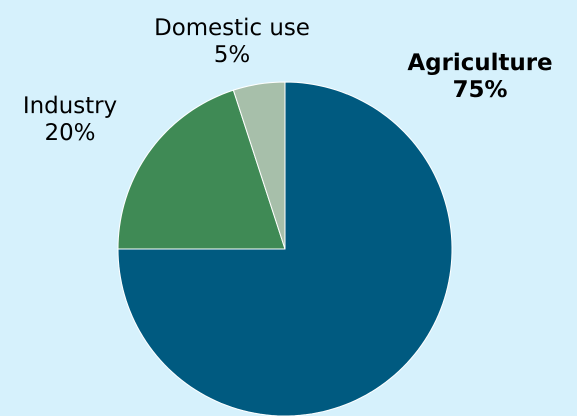 This screenshot has width=577, height=416. What do you see at coordinates (480, 89) in the screenshot?
I see `data-label: 75%` at bounding box center [480, 89].